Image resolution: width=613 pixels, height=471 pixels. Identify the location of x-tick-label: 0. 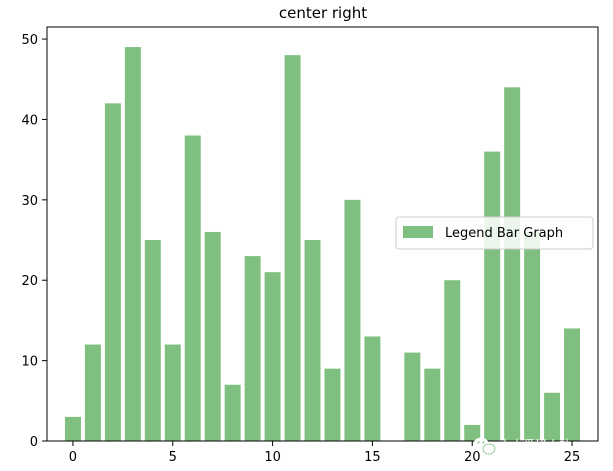
(73, 457).